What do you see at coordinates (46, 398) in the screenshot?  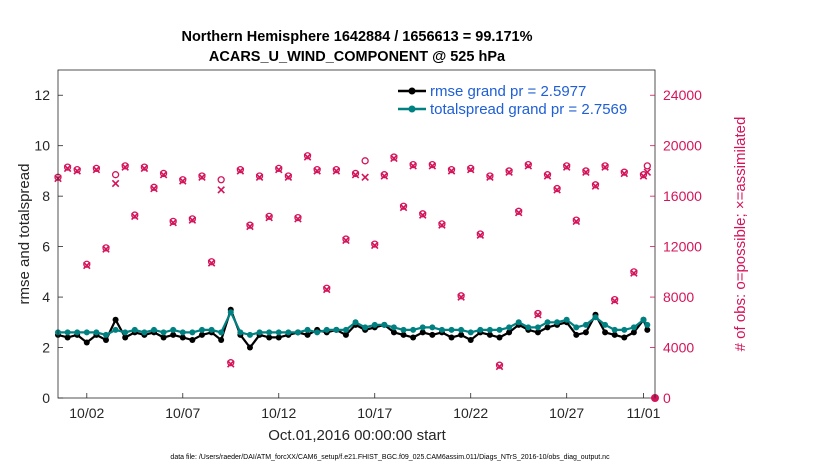 I see `y-tick-label-left: 0` at bounding box center [46, 398].